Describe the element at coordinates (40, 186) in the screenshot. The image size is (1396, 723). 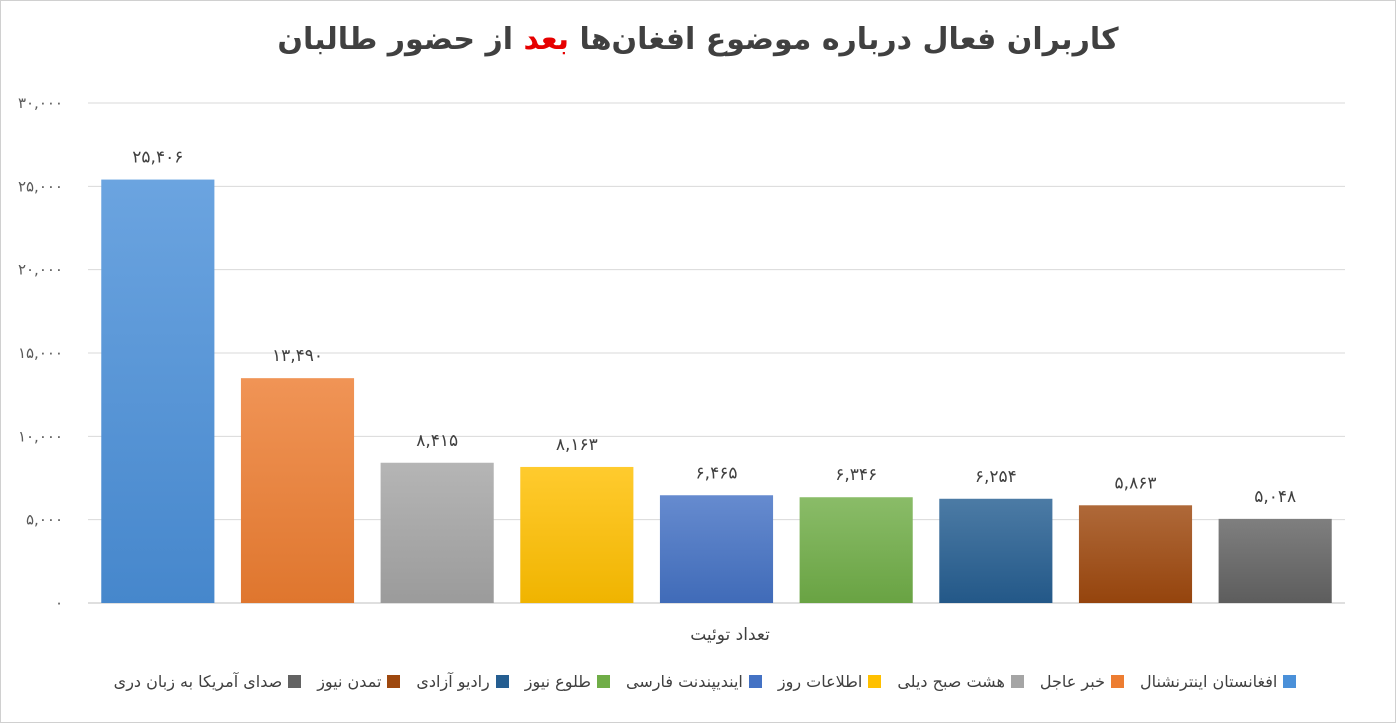
I see `y-tick-label: ۲۵,۰۰۰` at that location.